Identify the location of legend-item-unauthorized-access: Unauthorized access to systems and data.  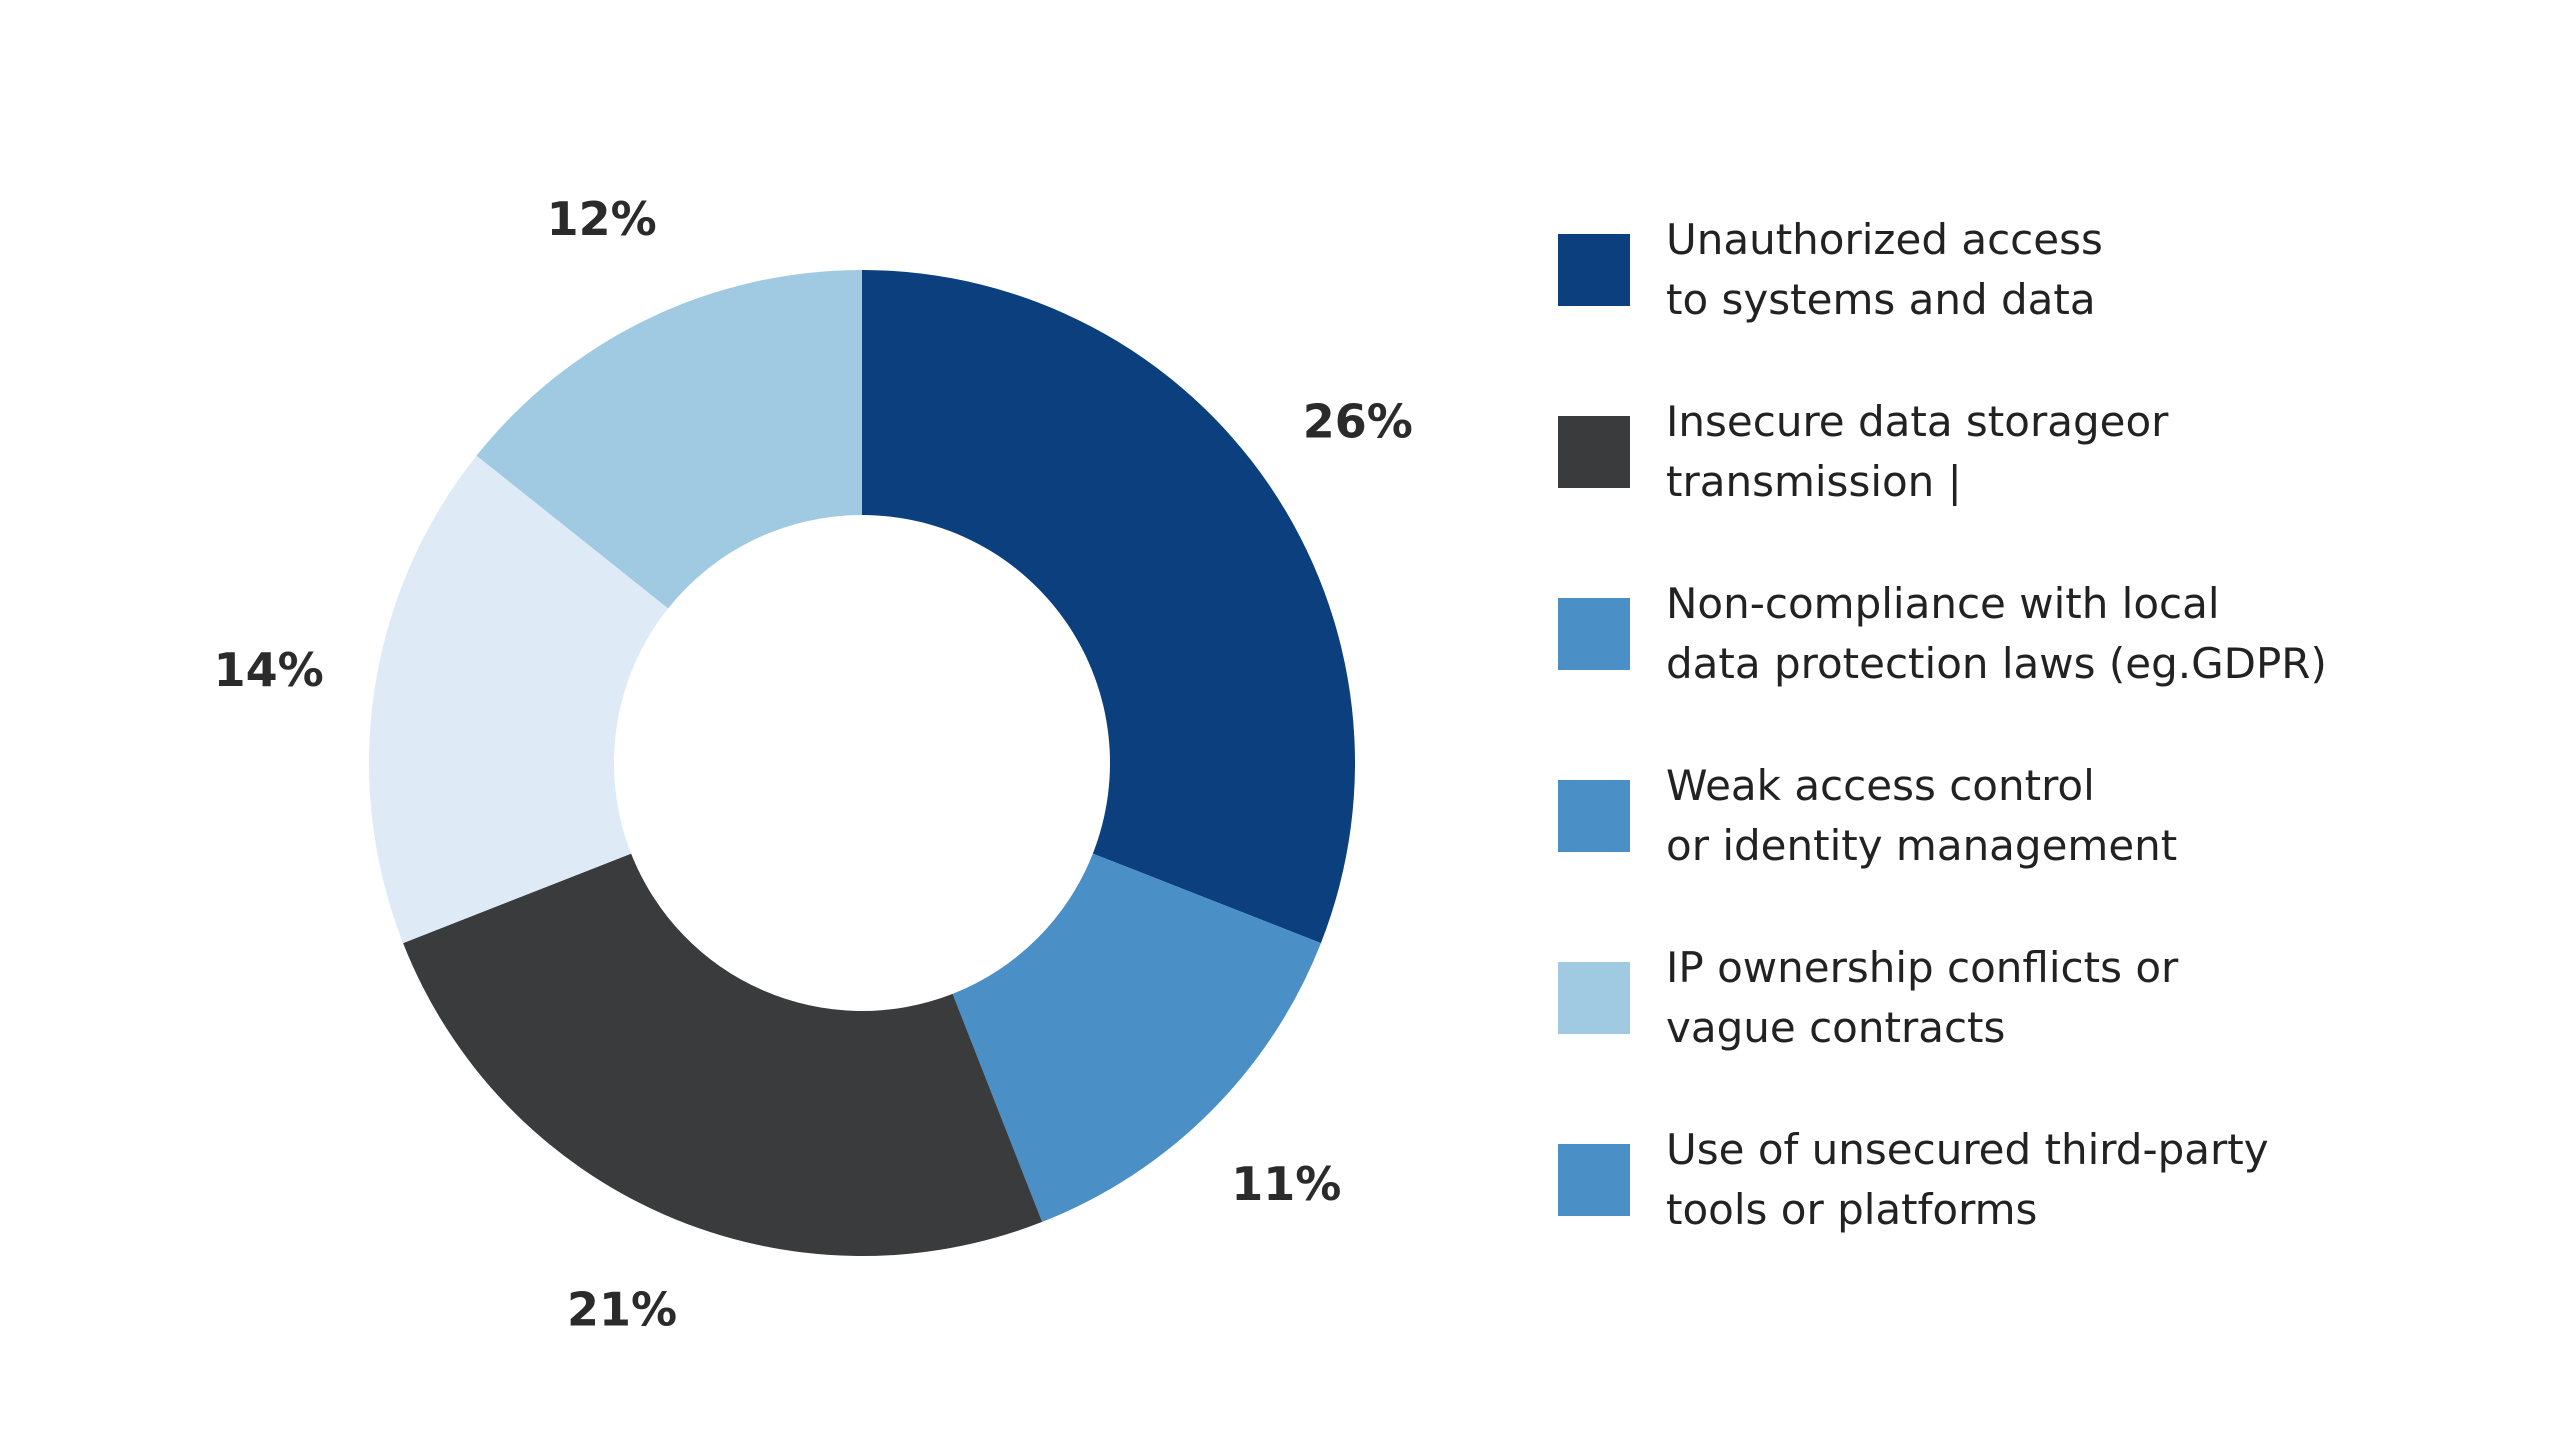
(2038, 270).